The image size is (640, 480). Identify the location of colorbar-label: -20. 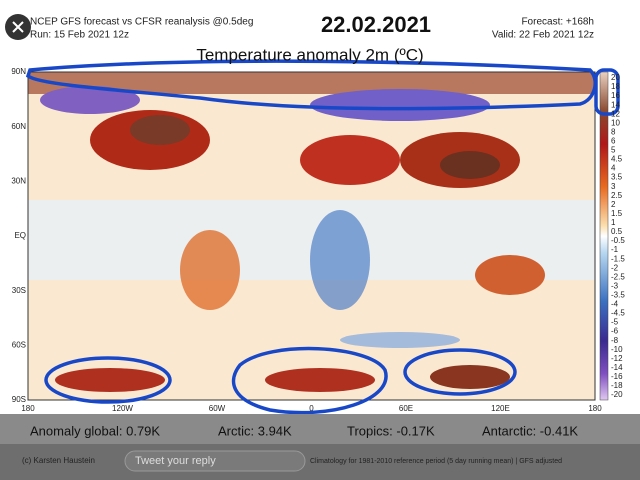
(617, 394).